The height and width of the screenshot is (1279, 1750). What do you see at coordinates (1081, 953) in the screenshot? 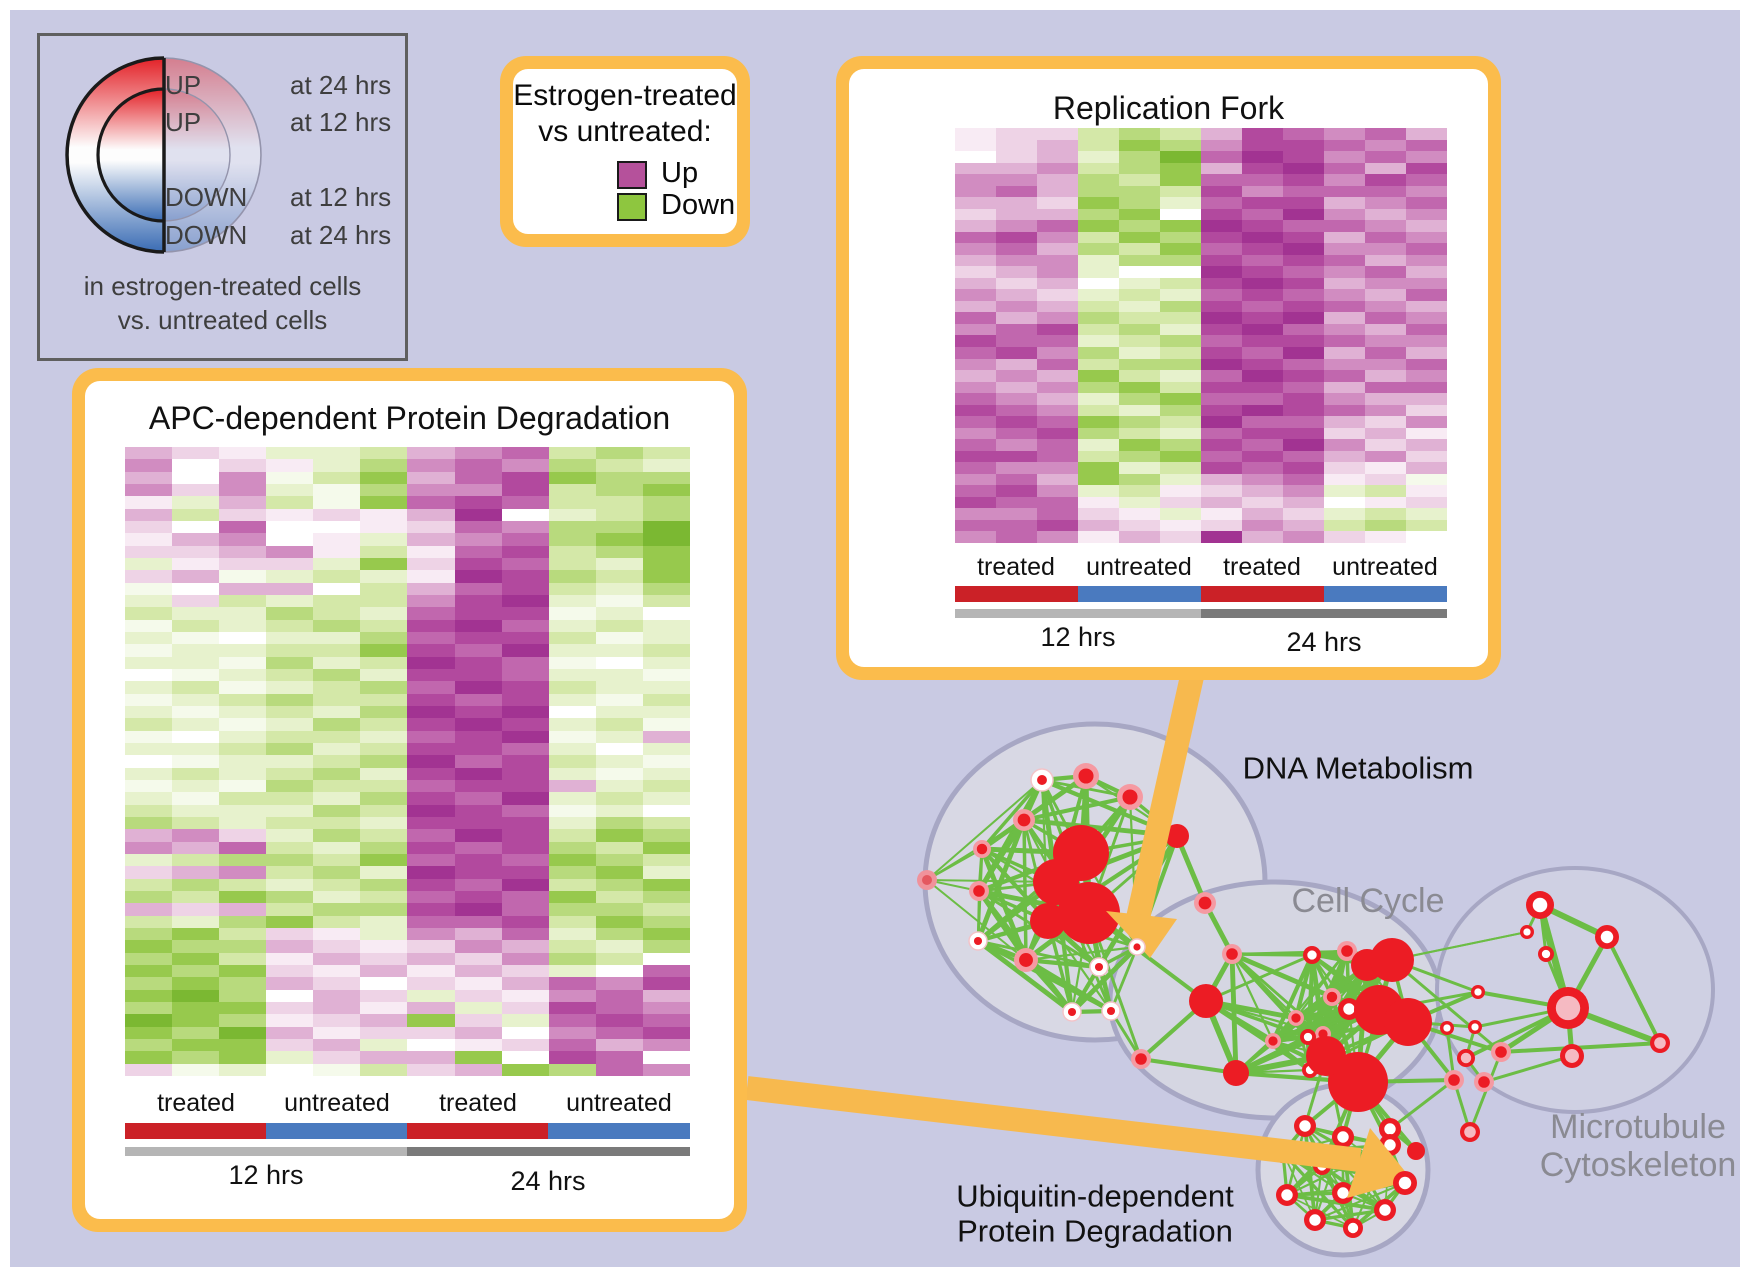
I see `network-edge` at bounding box center [1081, 953].